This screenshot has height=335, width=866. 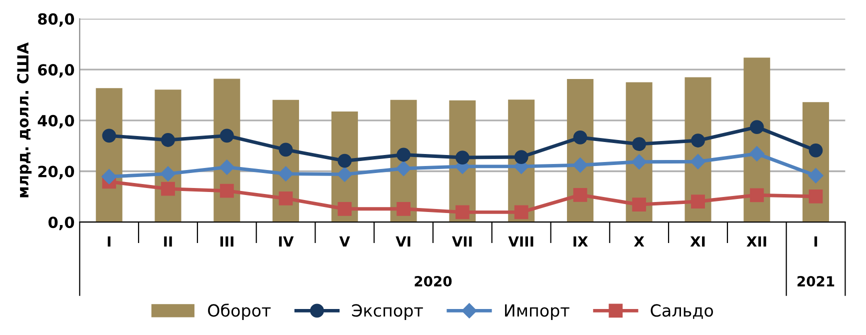 I want to click on y-axis-title: млрд. долл. США, so click(x=24, y=120).